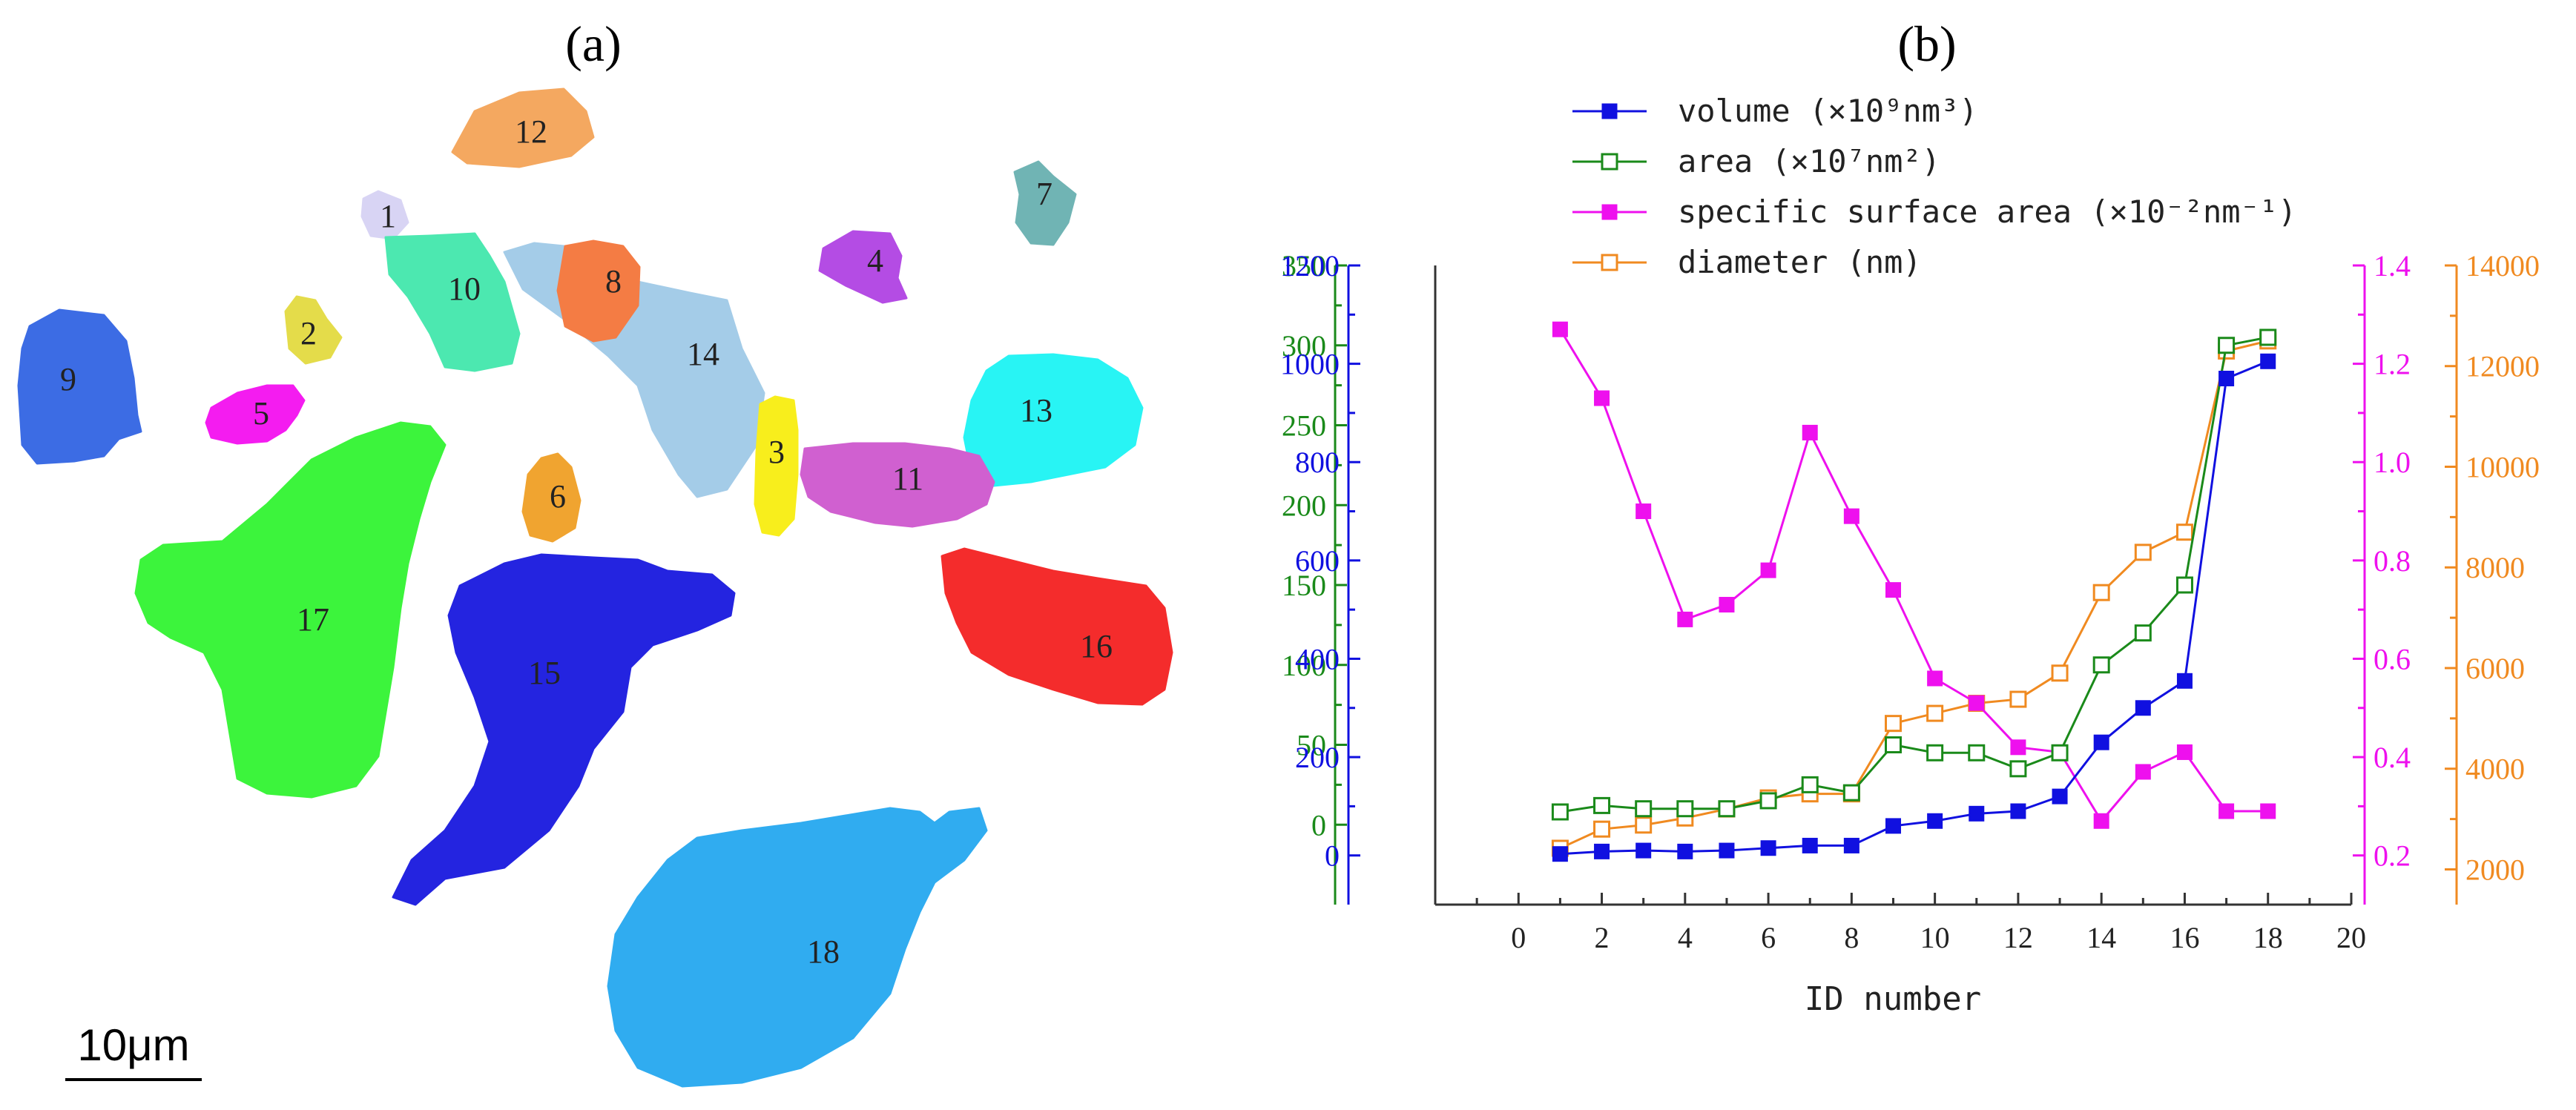 This screenshot has height=1110, width=2576. I want to click on panel-b-label: (b), so click(1927, 44).